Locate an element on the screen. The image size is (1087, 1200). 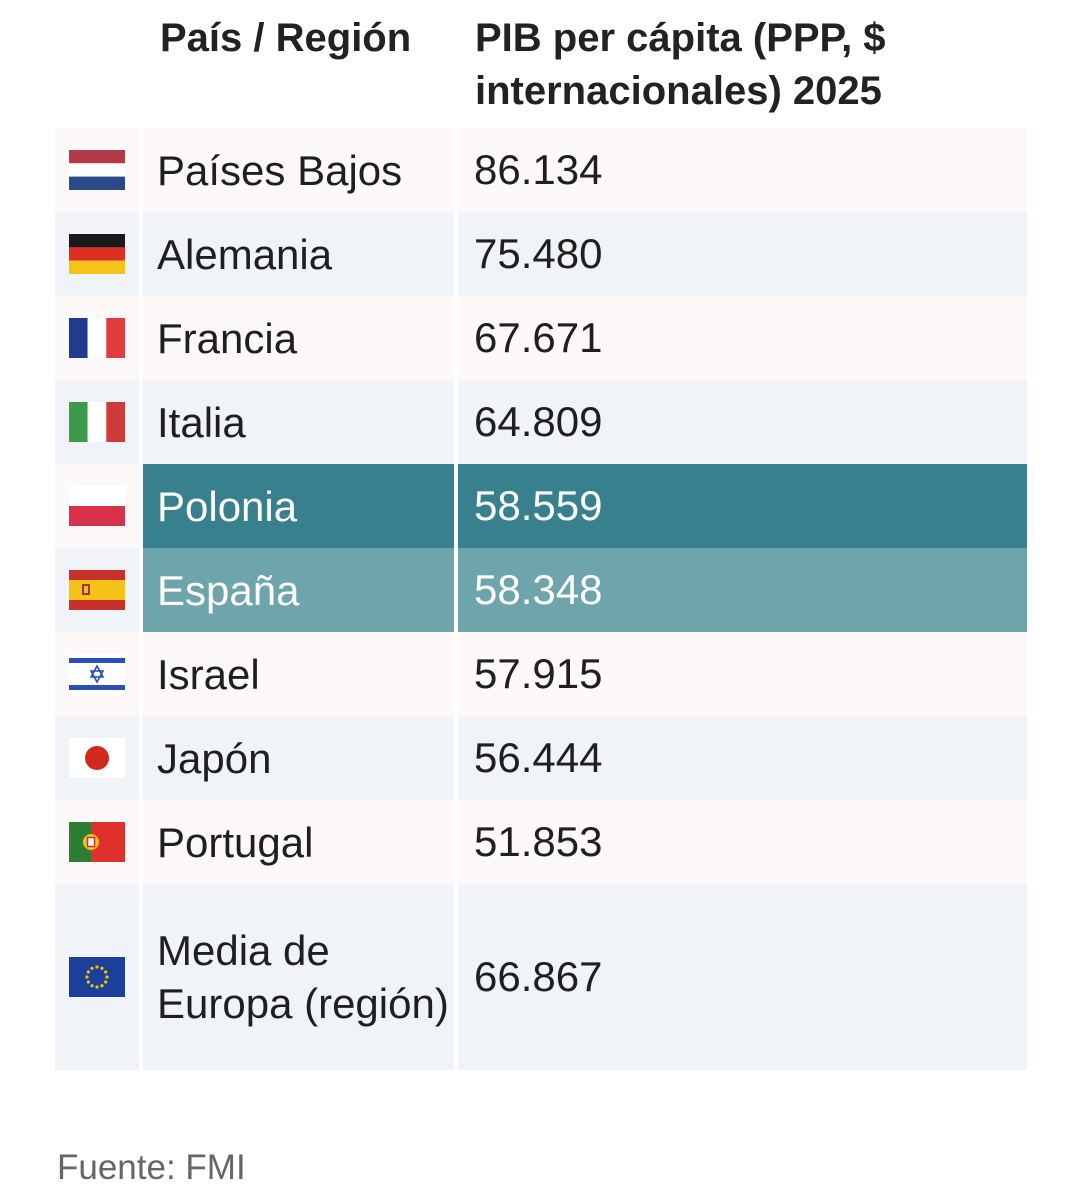
germany-flag-icon is located at coordinates (97, 254).